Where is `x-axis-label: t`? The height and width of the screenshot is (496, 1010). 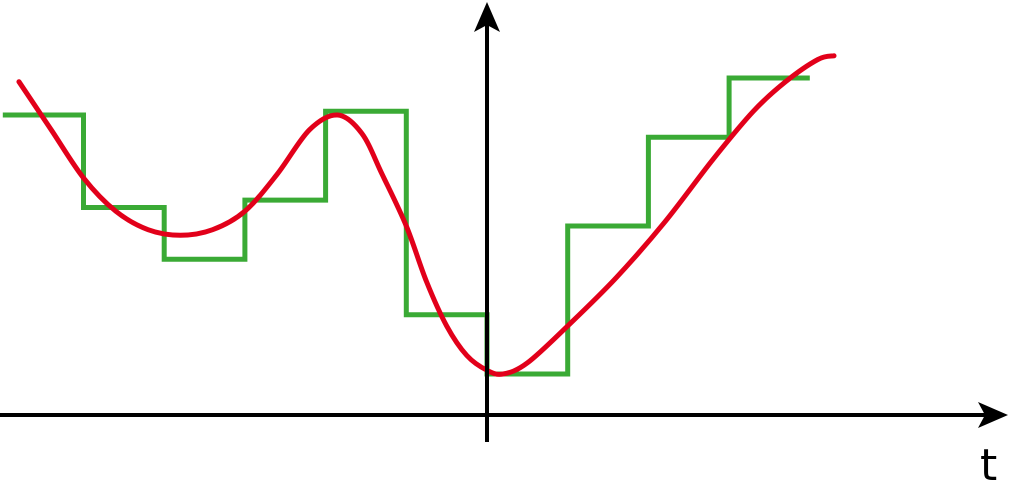 x-axis-label: t is located at coordinates (988, 465).